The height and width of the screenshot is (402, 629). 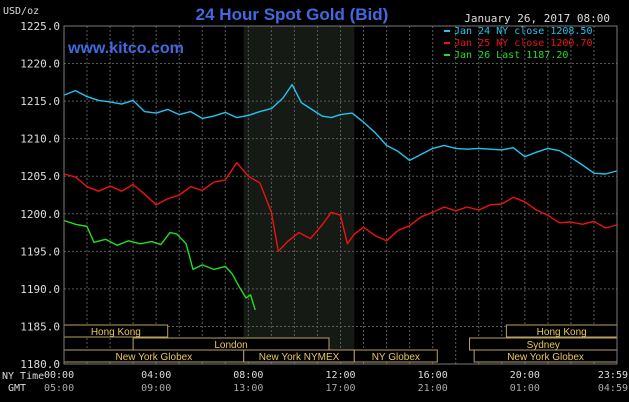 I want to click on website-label: www.kitco.com, so click(x=125, y=48).